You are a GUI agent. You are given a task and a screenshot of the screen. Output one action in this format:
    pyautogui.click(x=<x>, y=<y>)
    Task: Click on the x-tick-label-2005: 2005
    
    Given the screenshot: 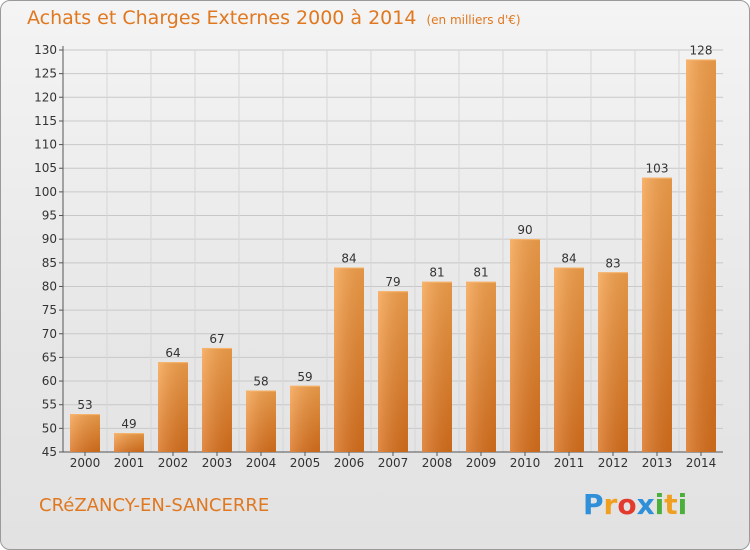 What is the action you would take?
    pyautogui.click(x=305, y=463)
    